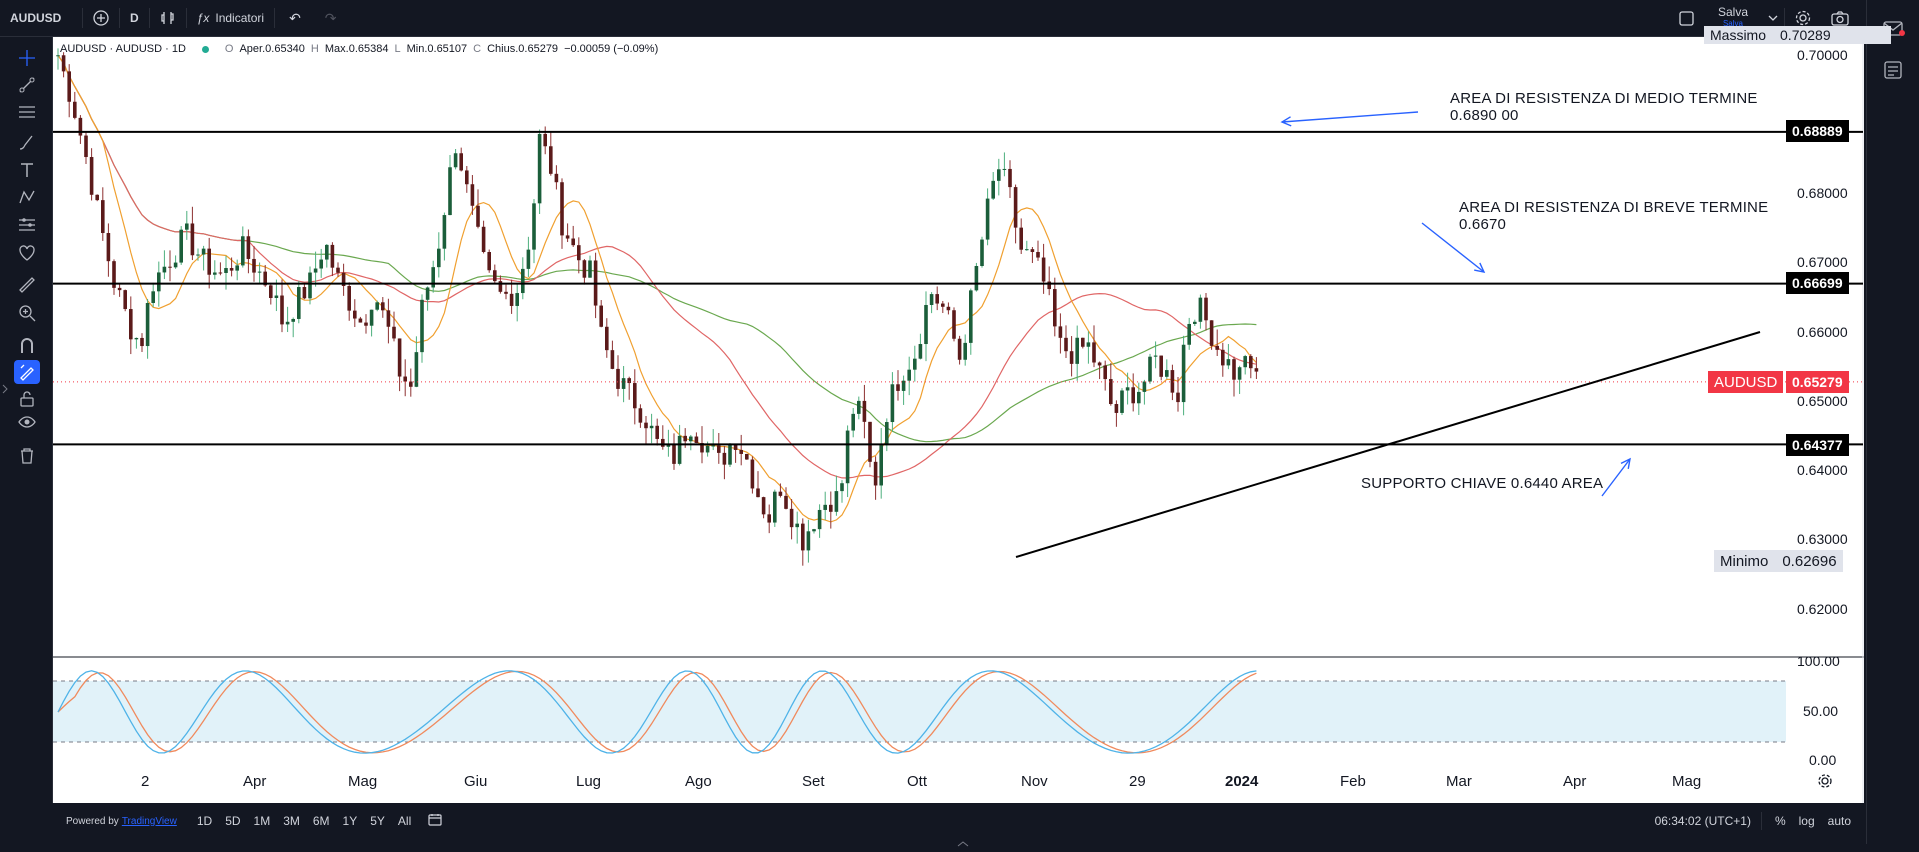  Describe the element at coordinates (27, 142) in the screenshot. I see `brush-icon` at that location.